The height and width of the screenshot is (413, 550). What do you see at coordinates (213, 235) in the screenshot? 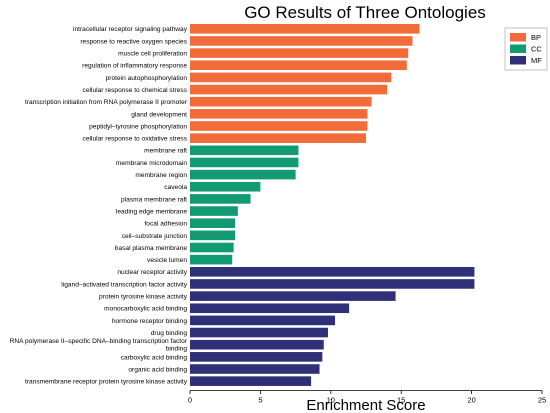
I see `bar-cell-substrate-junction` at bounding box center [213, 235].